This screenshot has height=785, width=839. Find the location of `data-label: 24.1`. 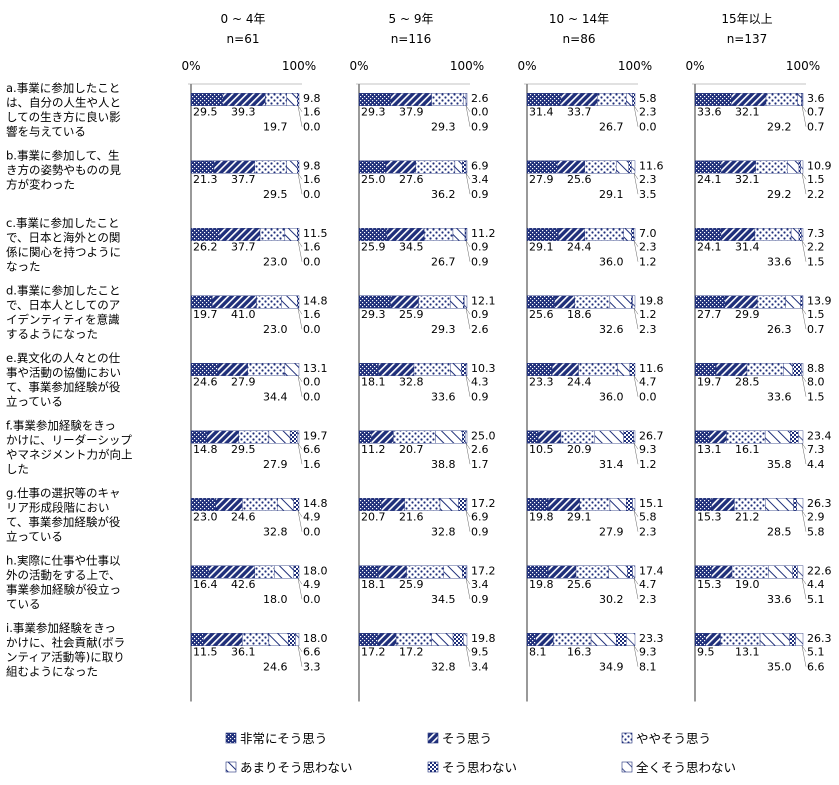

data-label: 24.1 is located at coordinates (709, 247).